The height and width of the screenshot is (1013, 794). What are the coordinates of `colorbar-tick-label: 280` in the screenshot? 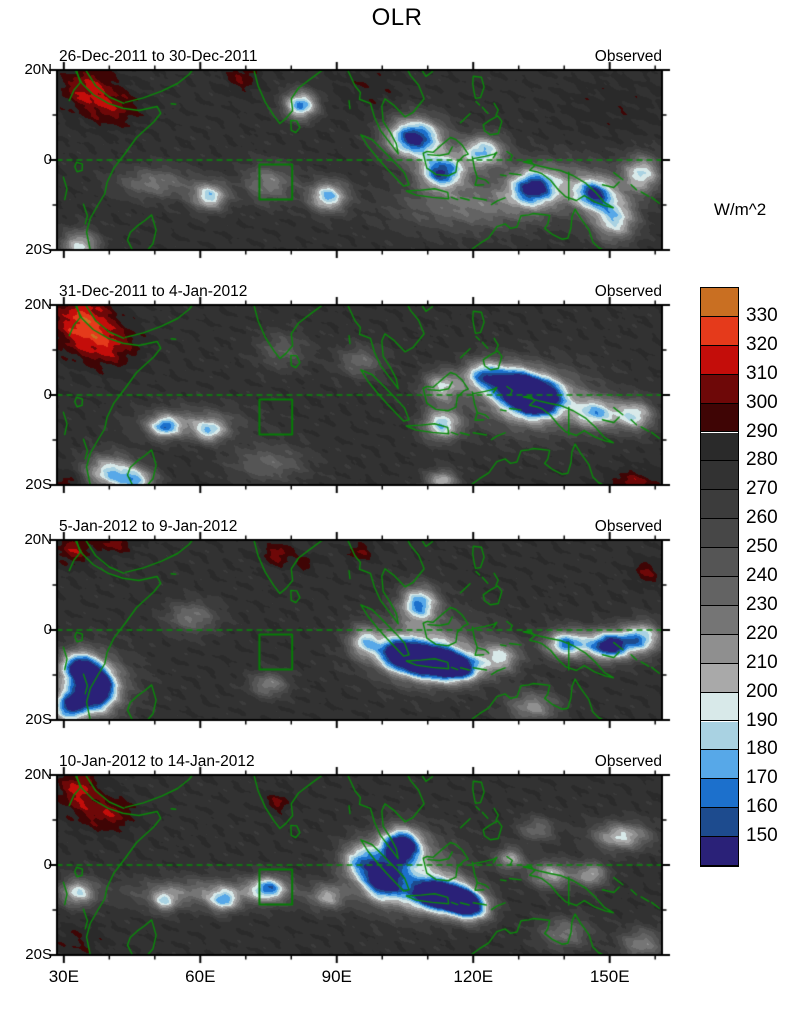 It's located at (762, 460).